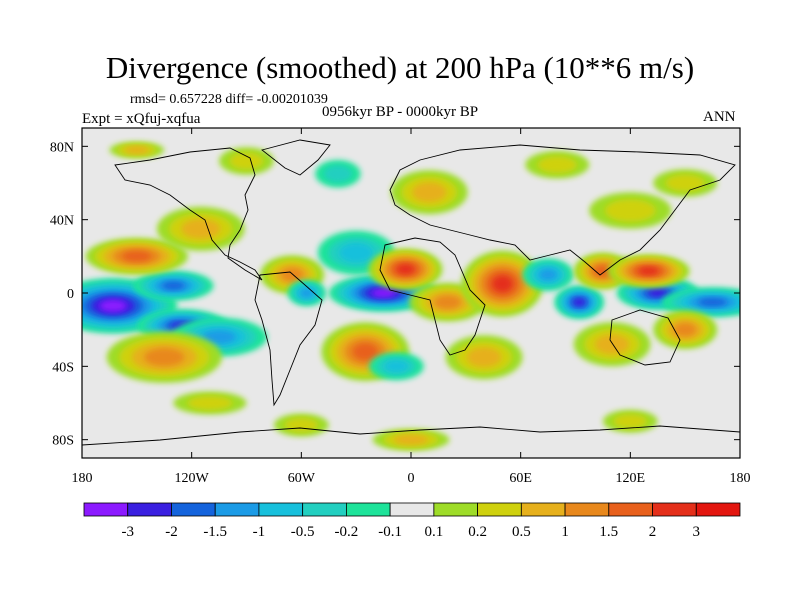 The height and width of the screenshot is (600, 800). What do you see at coordinates (697, 532) in the screenshot?
I see `colorbar-label-13: 3` at bounding box center [697, 532].